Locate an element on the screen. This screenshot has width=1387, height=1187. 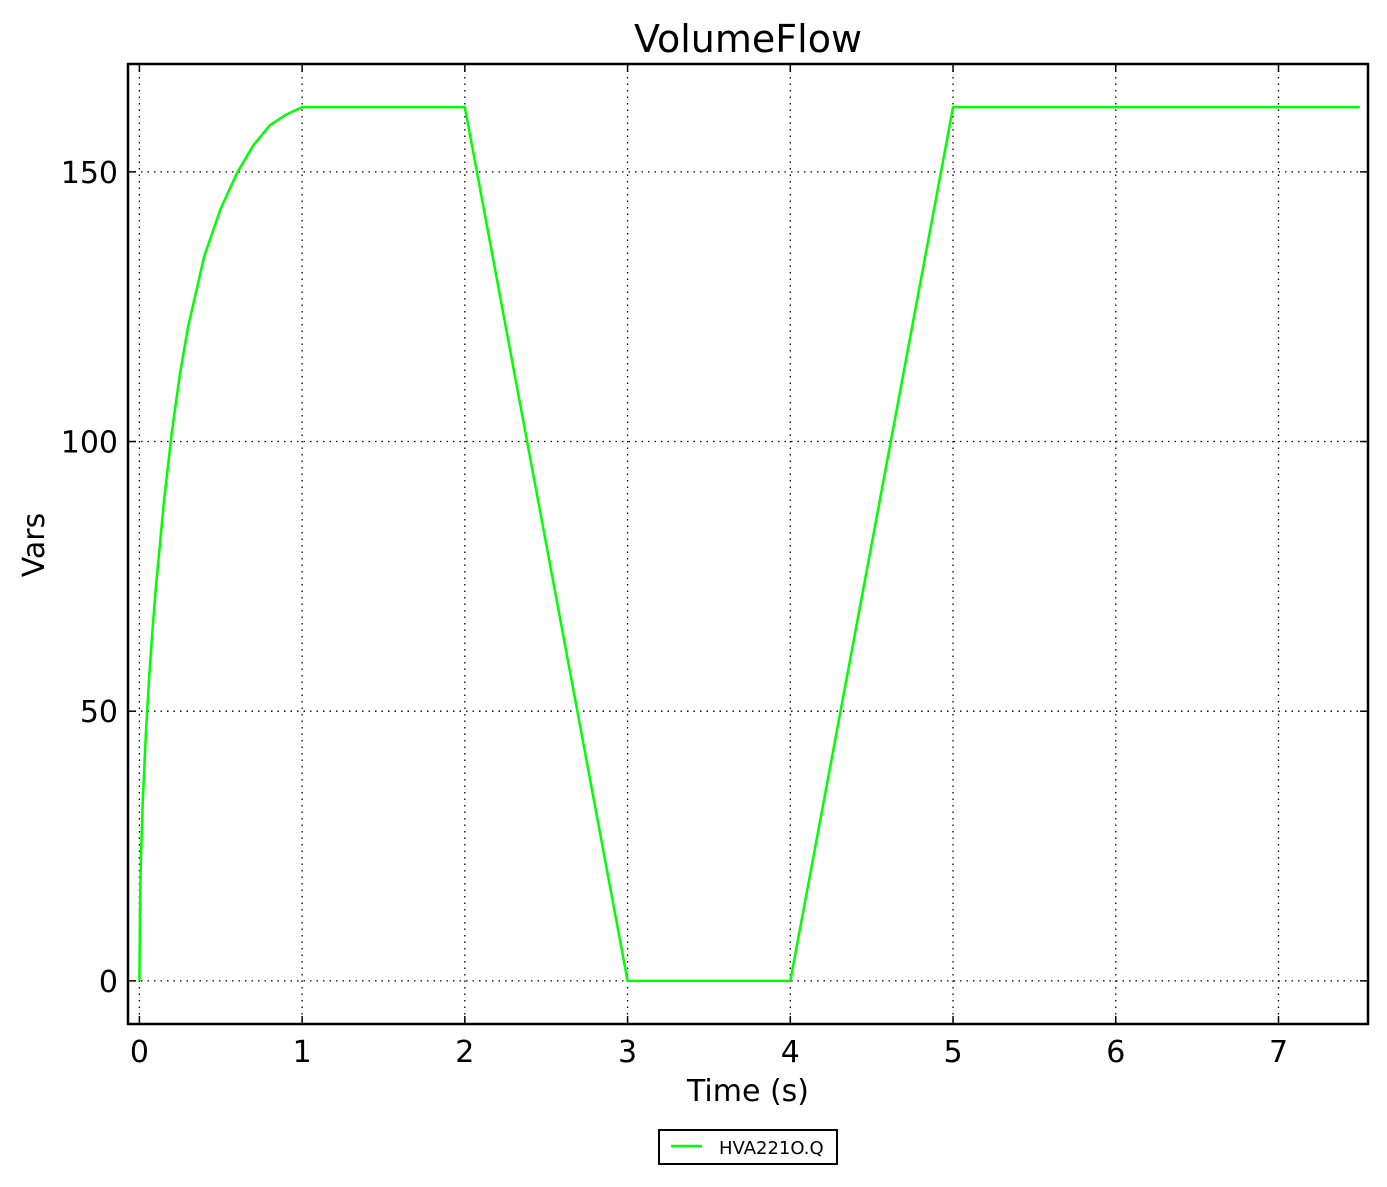
legend: HVA221O.Q is located at coordinates (748, 1147).